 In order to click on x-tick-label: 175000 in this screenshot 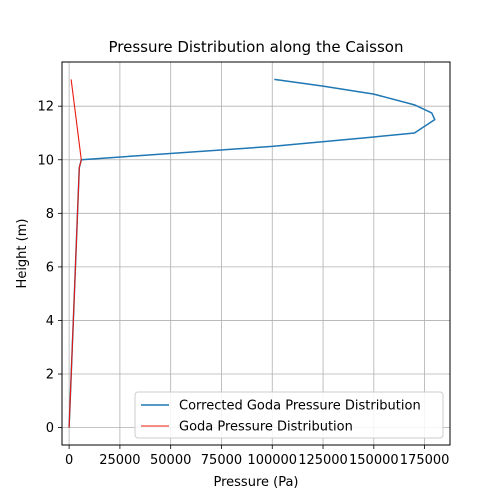, I will do `click(425, 460)`.